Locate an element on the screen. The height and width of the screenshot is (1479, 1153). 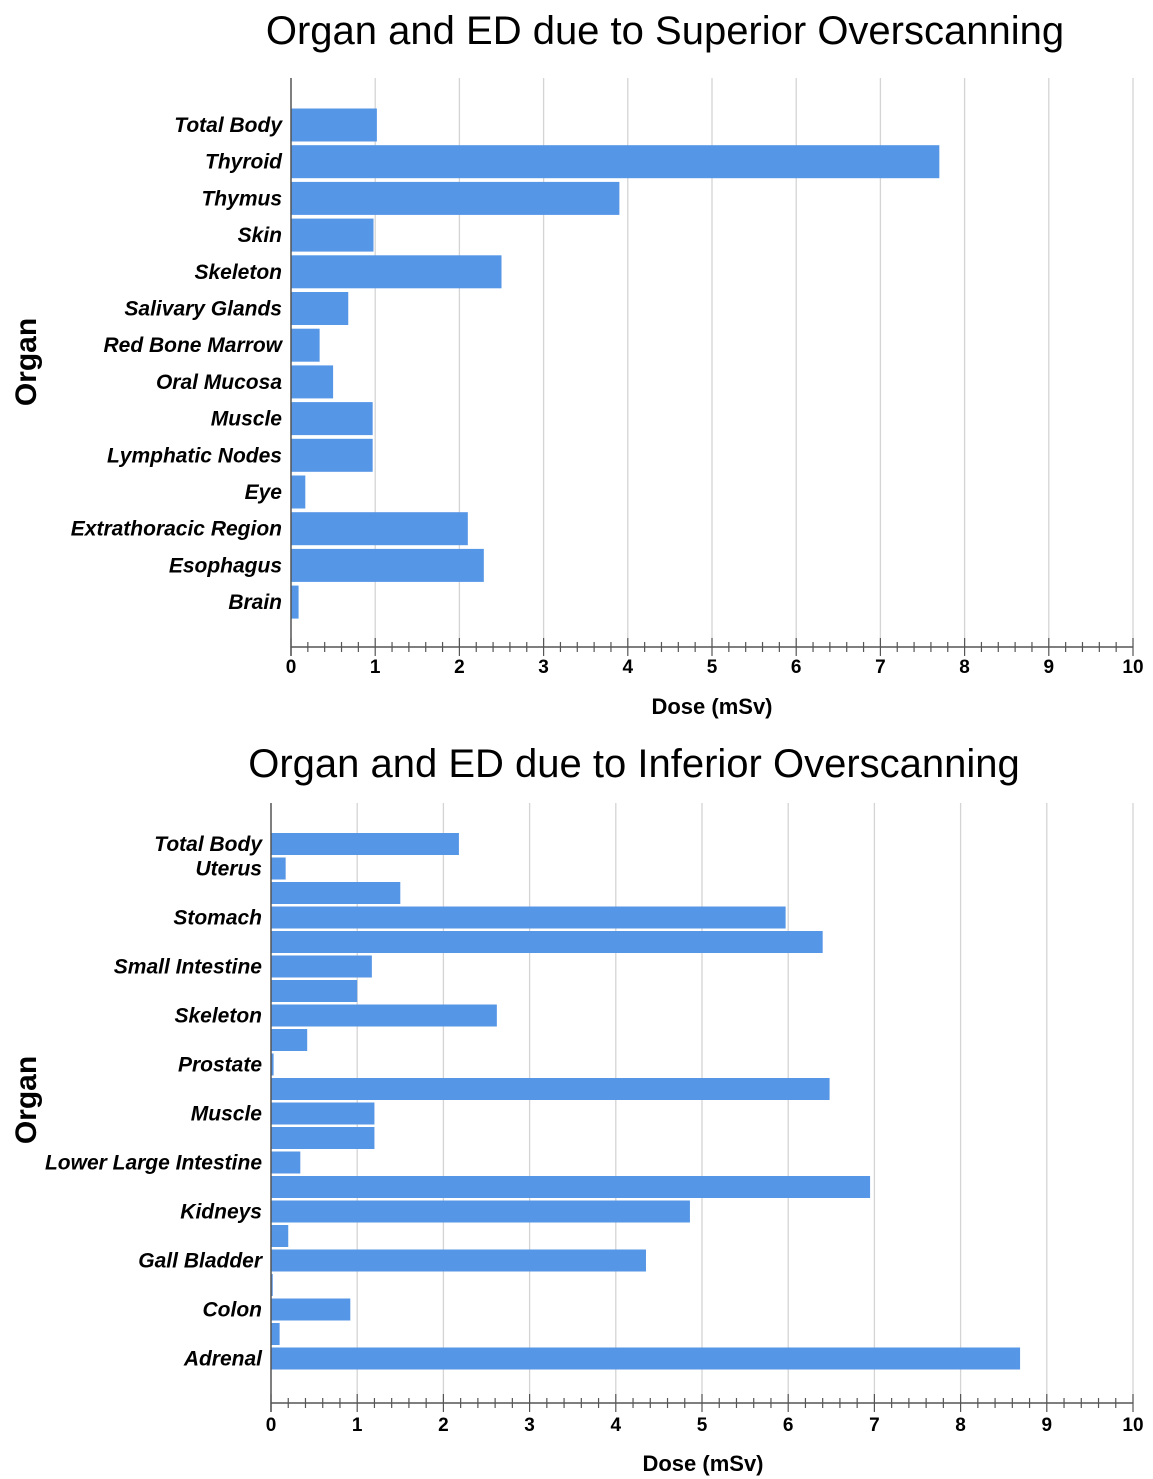
chart-2-category-label: Colon is located at coordinates (232, 1310).